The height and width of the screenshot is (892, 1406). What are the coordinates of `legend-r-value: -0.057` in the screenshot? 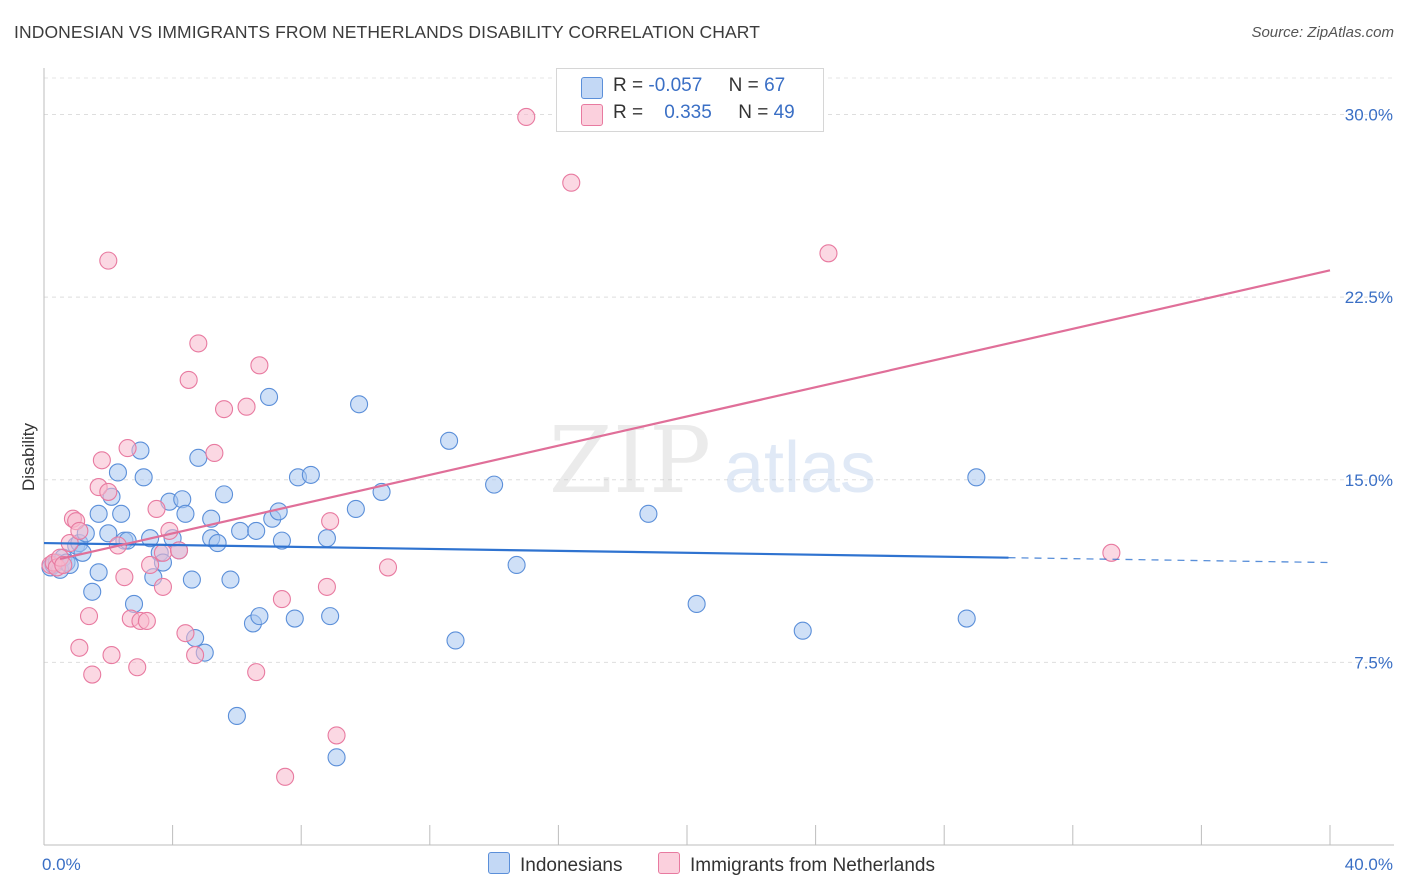 It's located at (675, 85).